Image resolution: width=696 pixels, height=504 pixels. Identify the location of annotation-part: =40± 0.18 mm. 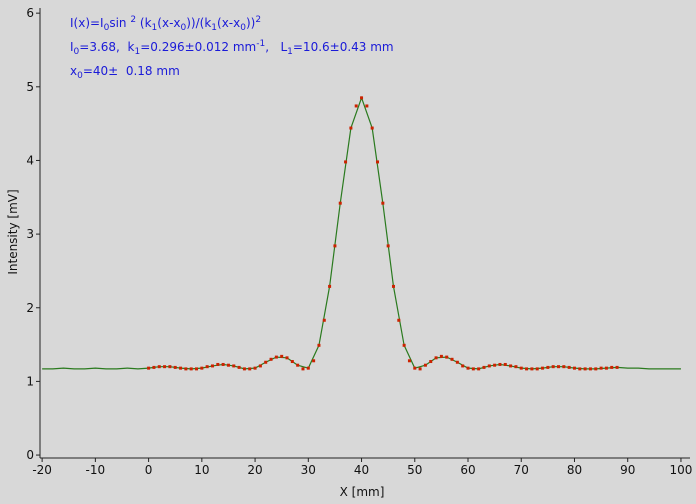
(131, 71).